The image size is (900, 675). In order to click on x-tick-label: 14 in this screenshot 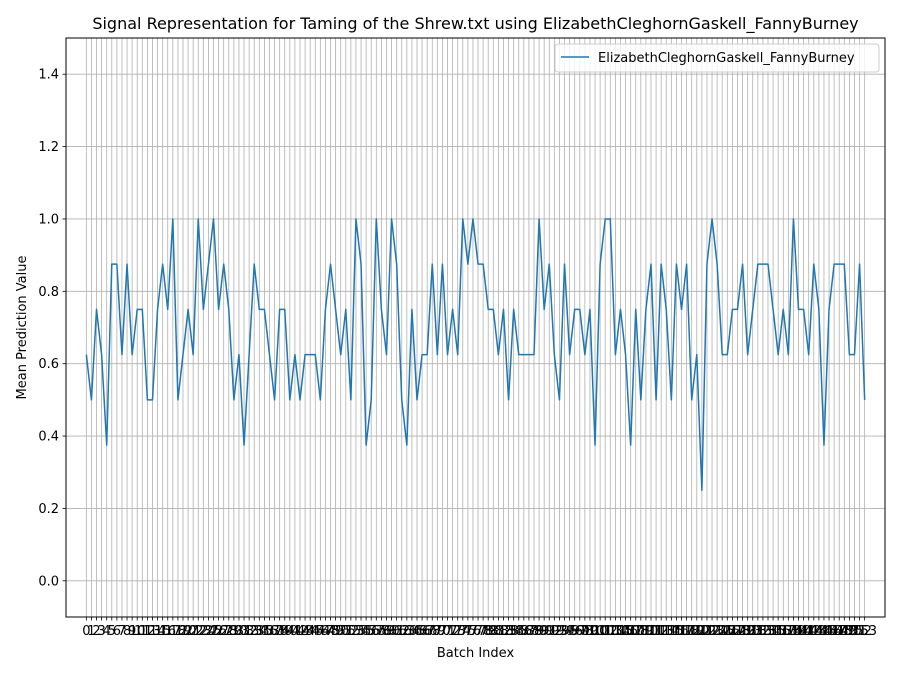, I will do `click(157, 631)`.